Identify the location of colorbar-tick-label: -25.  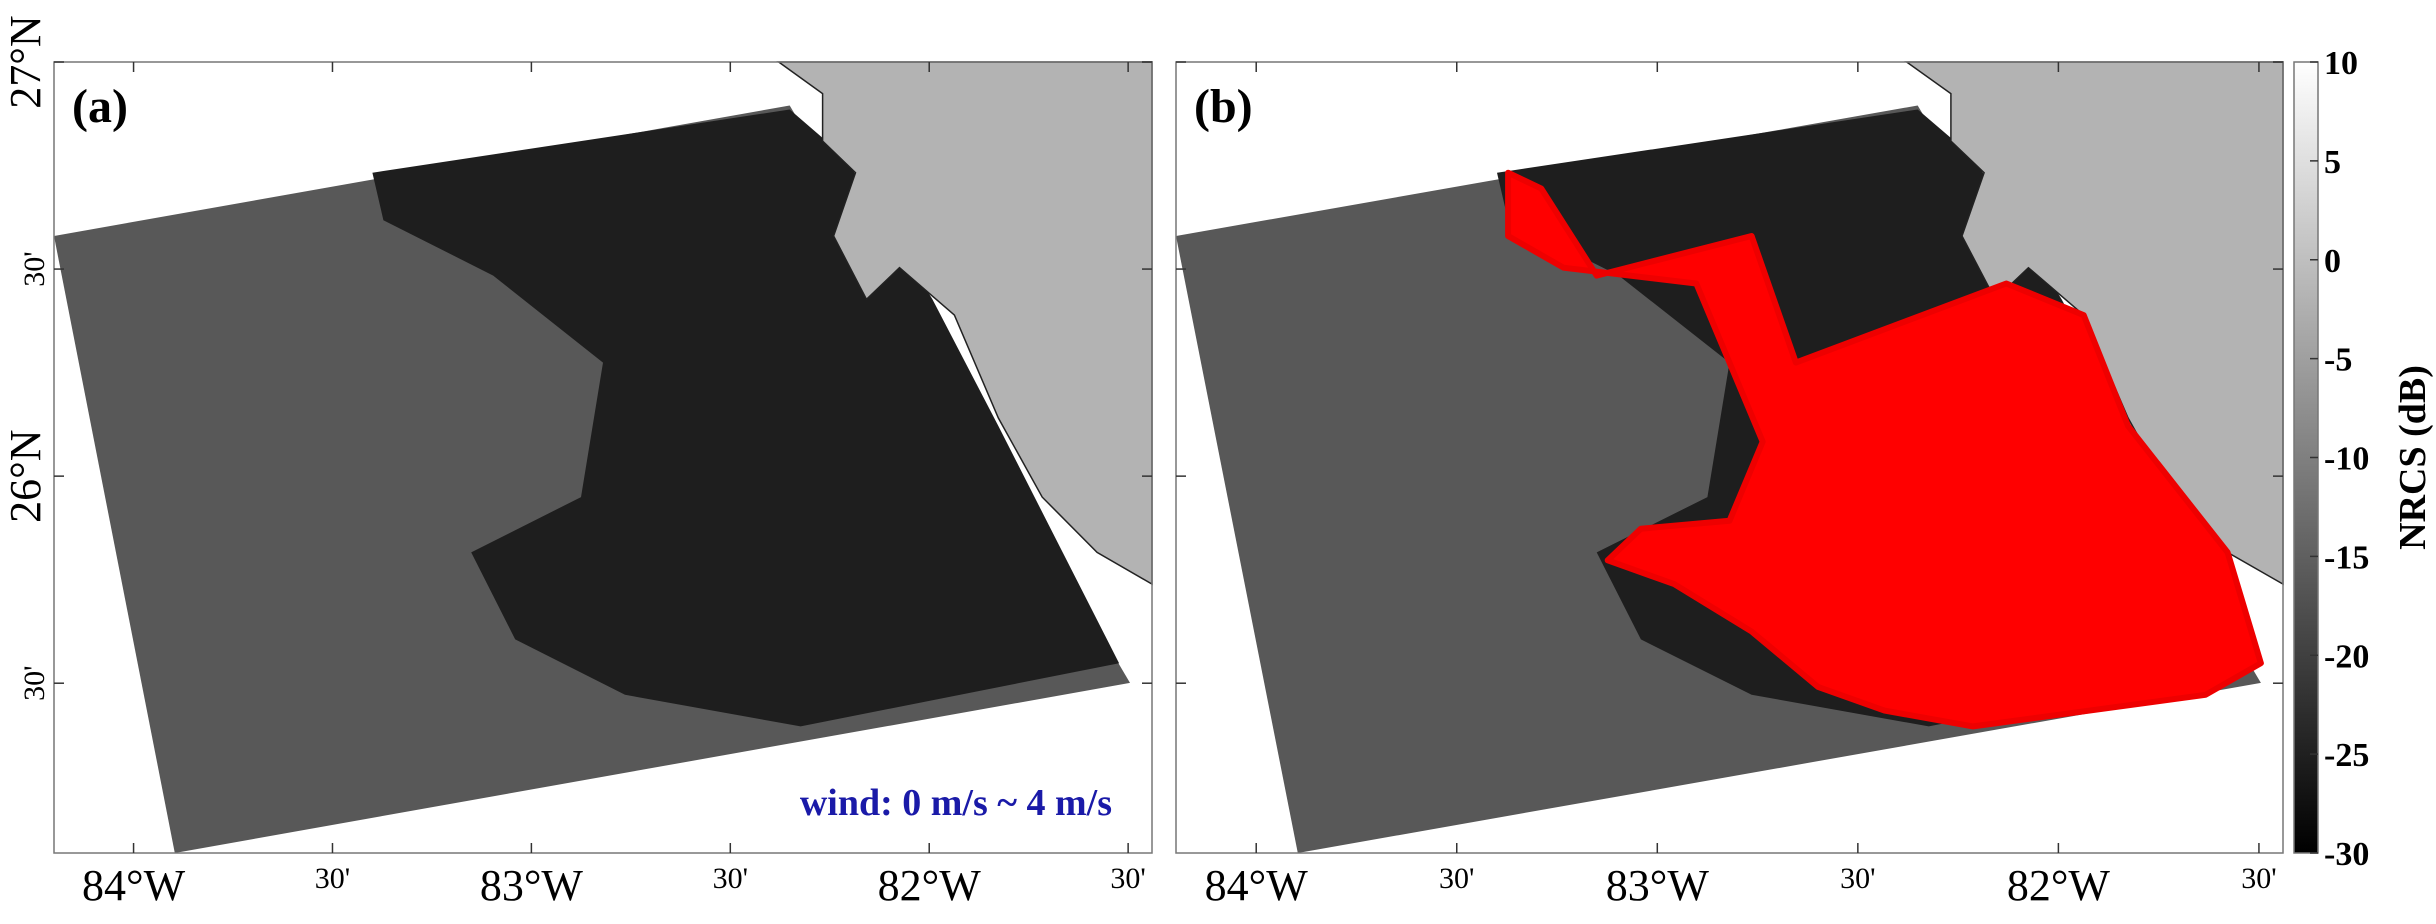
(2346, 755).